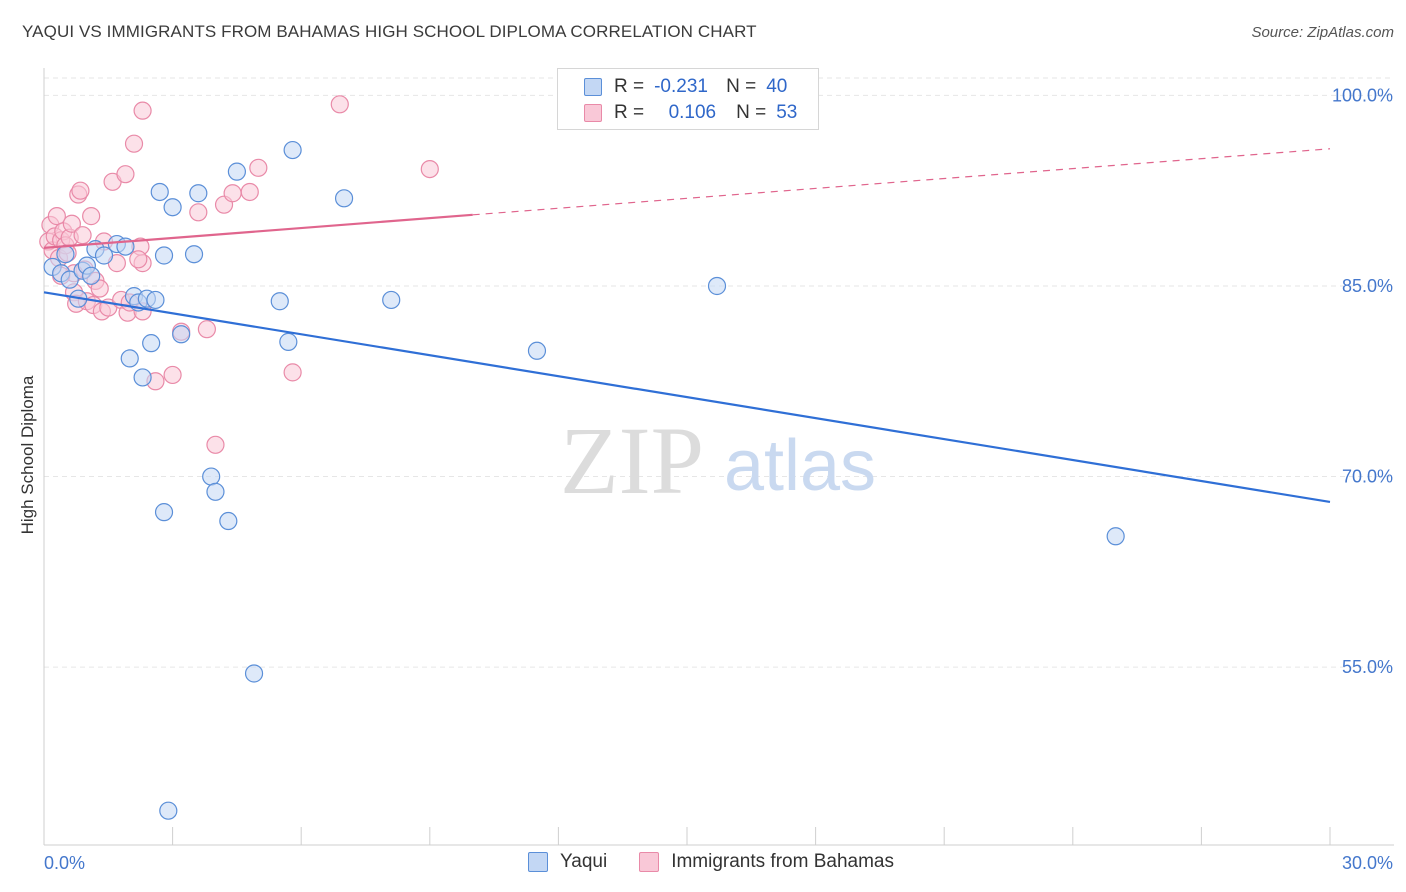 The image size is (1406, 892). What do you see at coordinates (901, 182) in the screenshot?
I see `bahamas-trend-dashed` at bounding box center [901, 182].